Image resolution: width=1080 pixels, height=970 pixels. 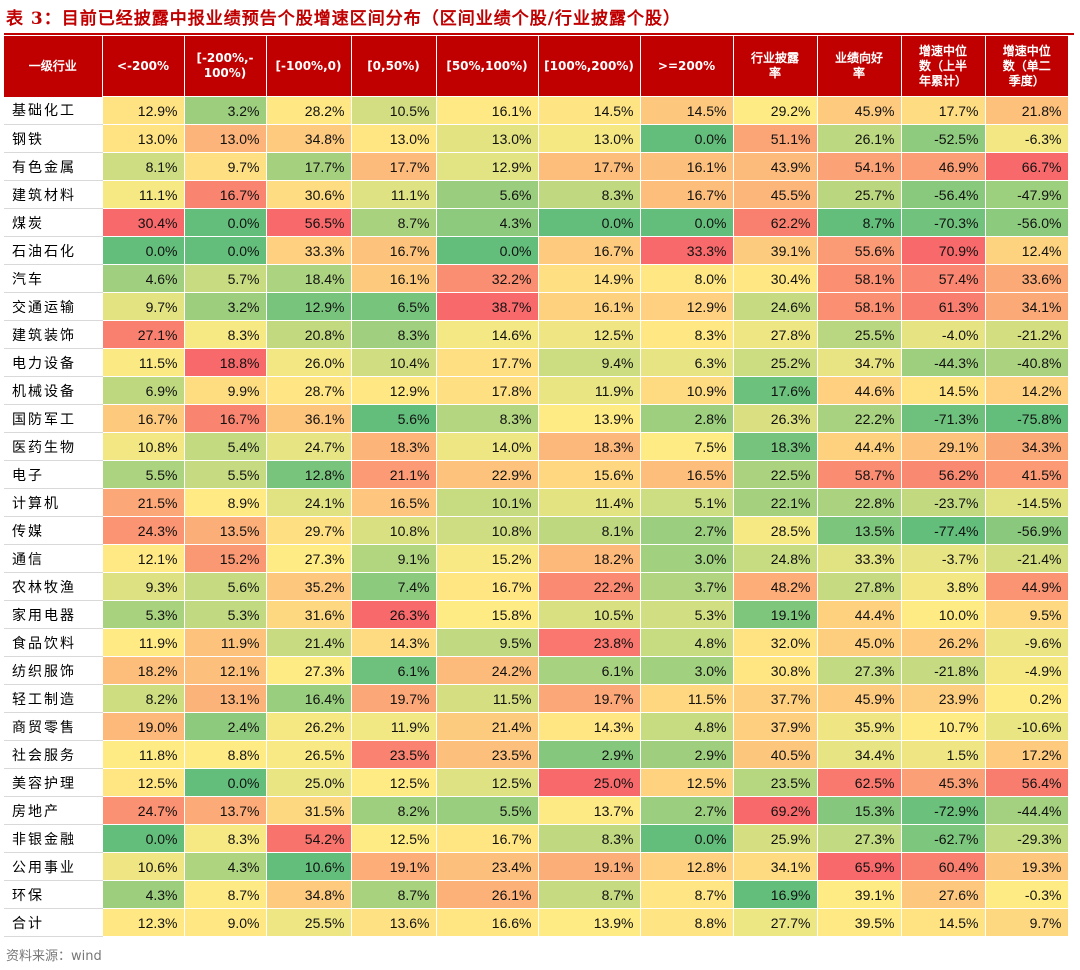 What do you see at coordinates (1026, 838) in the screenshot?
I see `value-cell: -29.3%` at bounding box center [1026, 838].